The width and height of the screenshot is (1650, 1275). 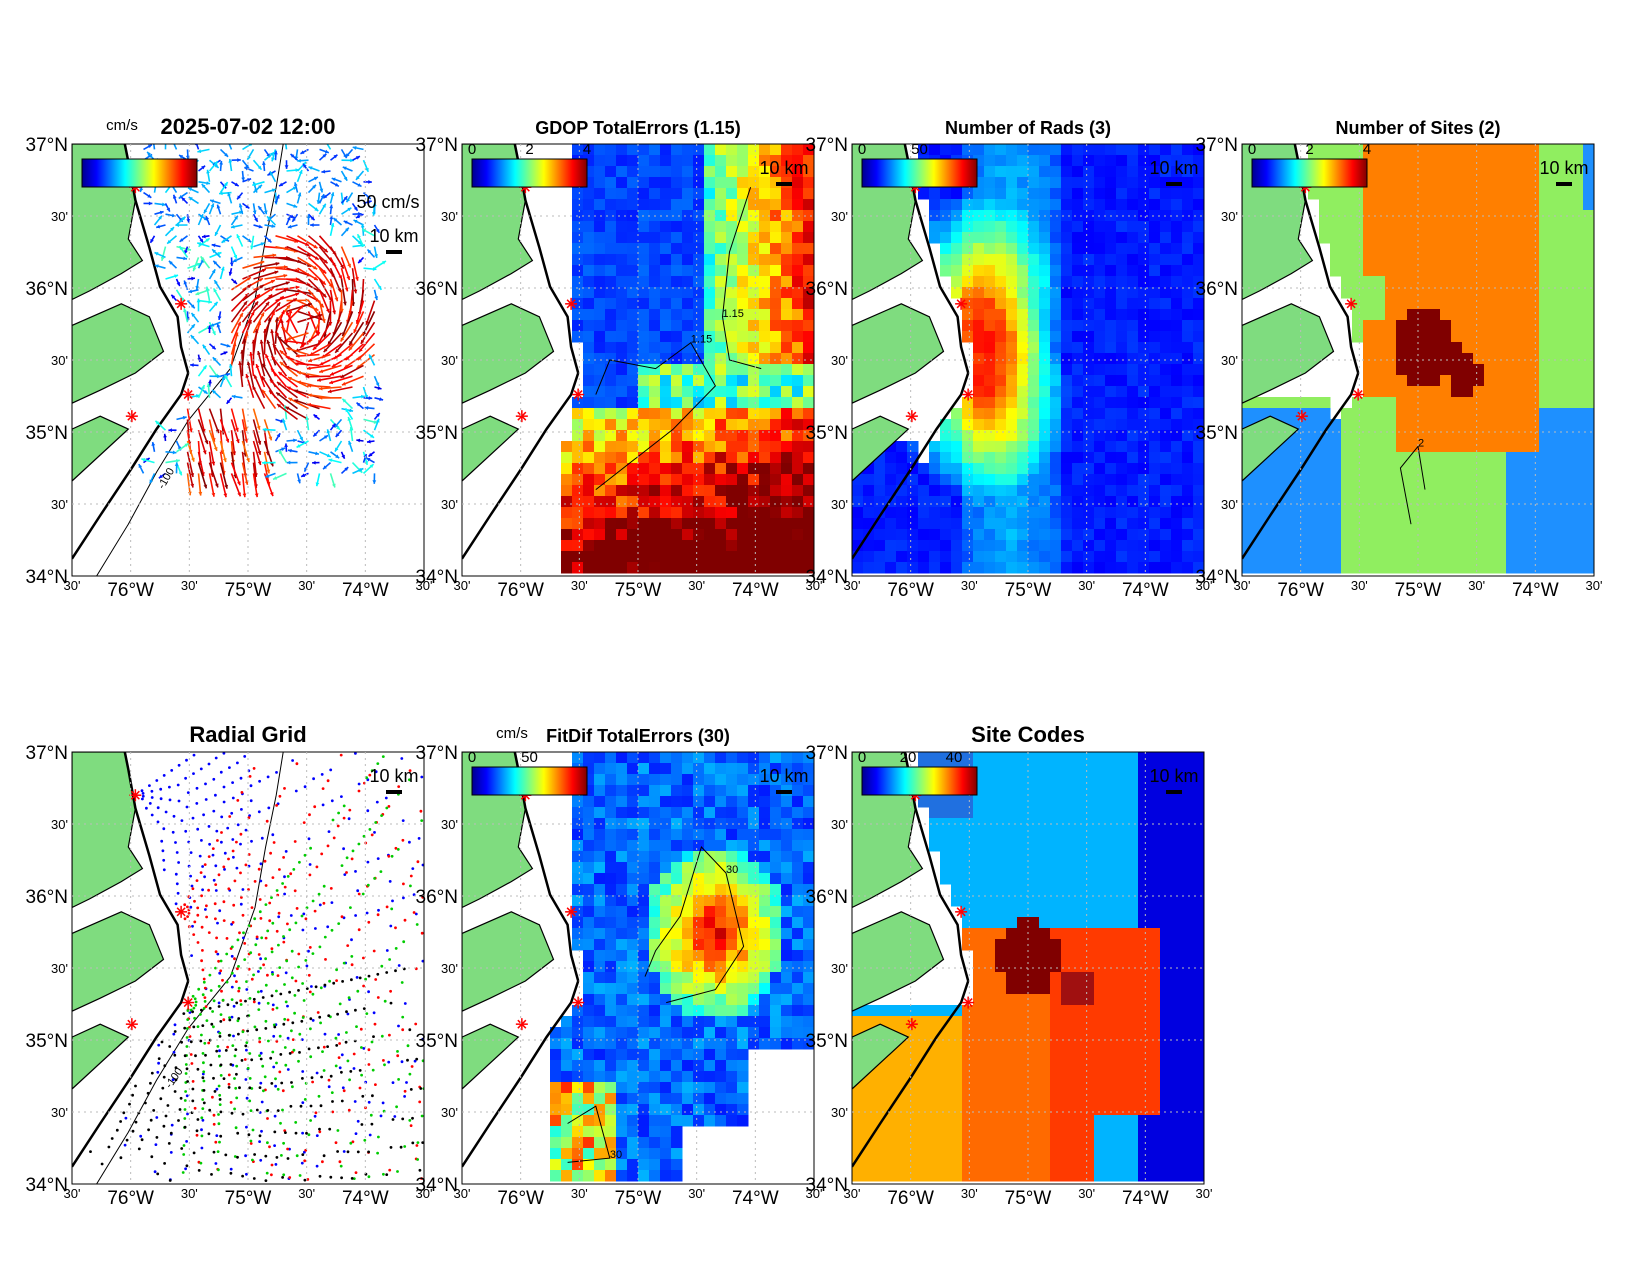 I want to click on lon-tick-label: 30', so click(x=696, y=585).